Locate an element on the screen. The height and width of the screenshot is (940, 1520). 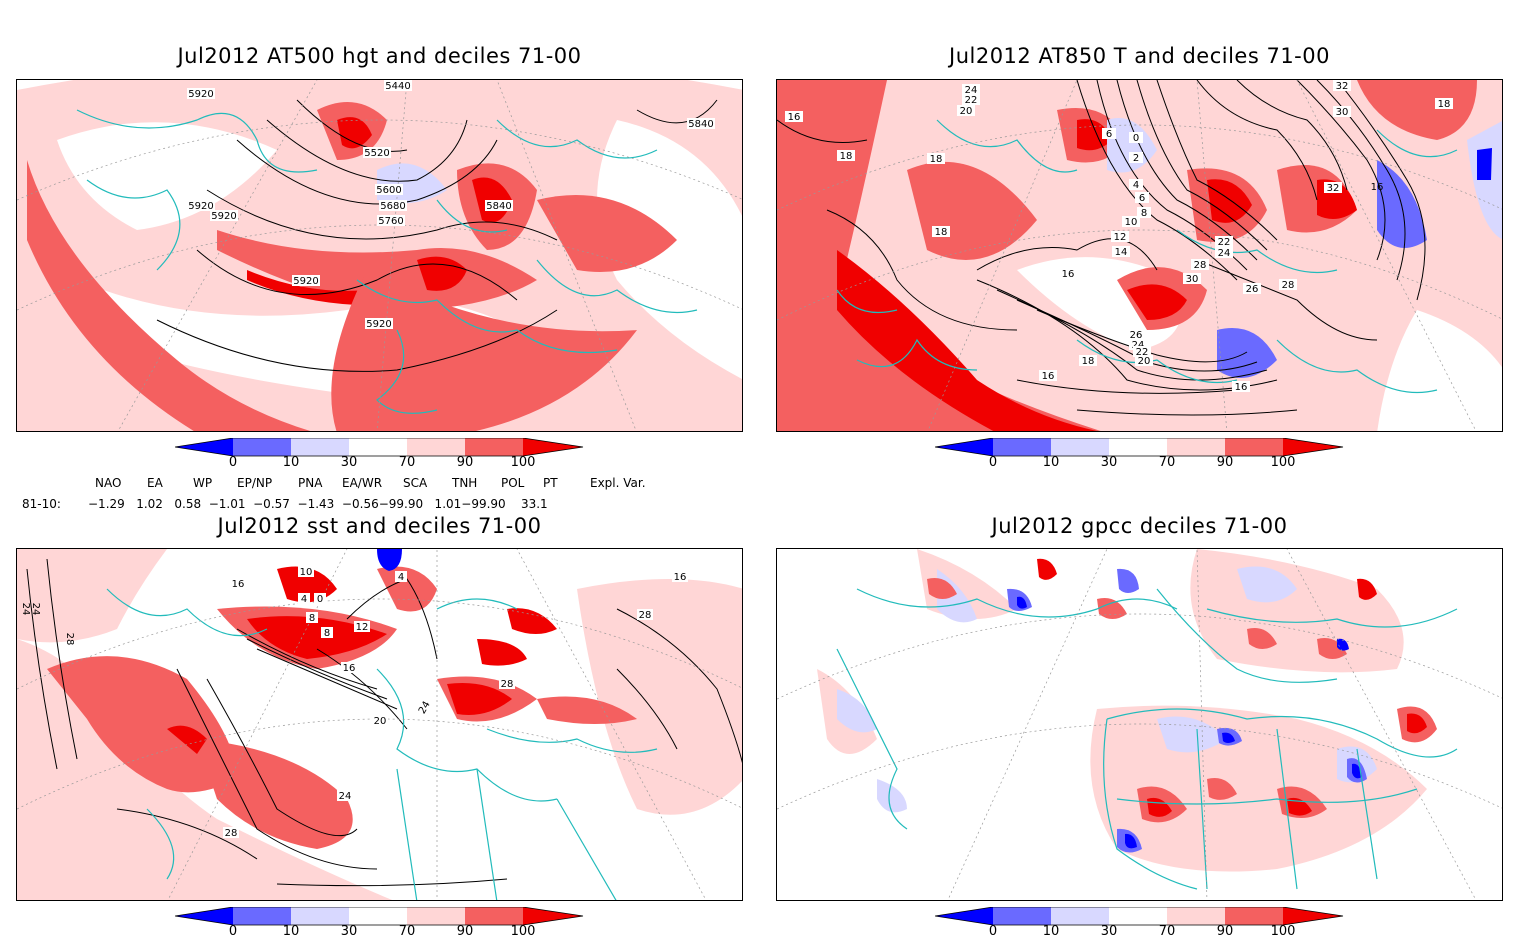
panel-title-sst: Jul2012 sst and deciles 71-00 is located at coordinates (379, 526).